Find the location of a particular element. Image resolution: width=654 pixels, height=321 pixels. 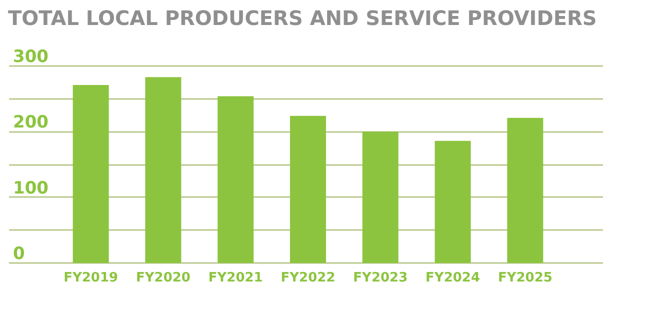

x-tick-label: FY2021 is located at coordinates (235, 278).